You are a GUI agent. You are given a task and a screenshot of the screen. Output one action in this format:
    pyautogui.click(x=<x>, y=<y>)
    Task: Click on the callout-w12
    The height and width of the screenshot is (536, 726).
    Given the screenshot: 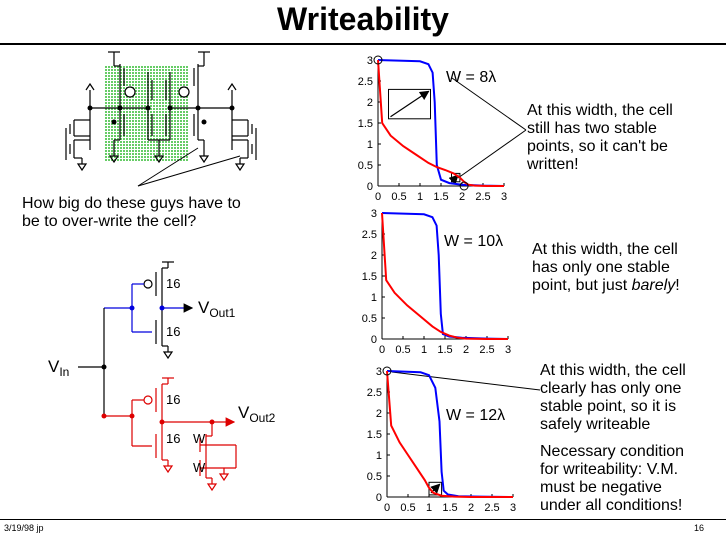 What is the action you would take?
    pyautogui.click(x=466, y=381)
    